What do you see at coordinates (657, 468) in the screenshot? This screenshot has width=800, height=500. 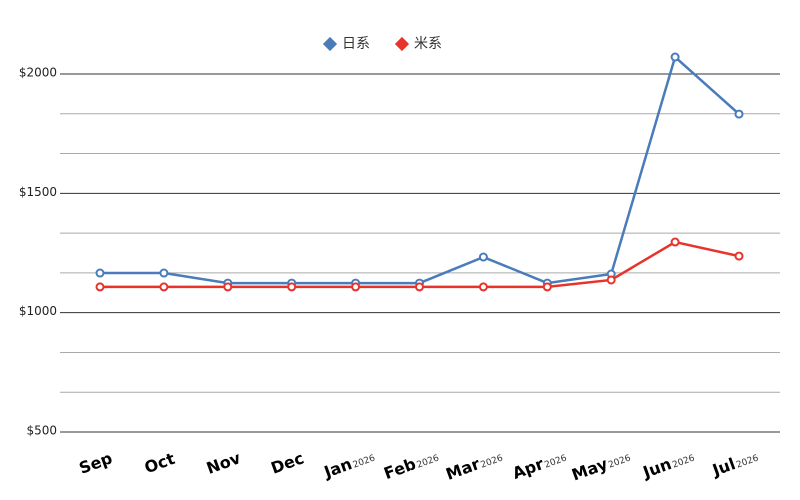 I see `x-tick-label: Jun` at bounding box center [657, 468].